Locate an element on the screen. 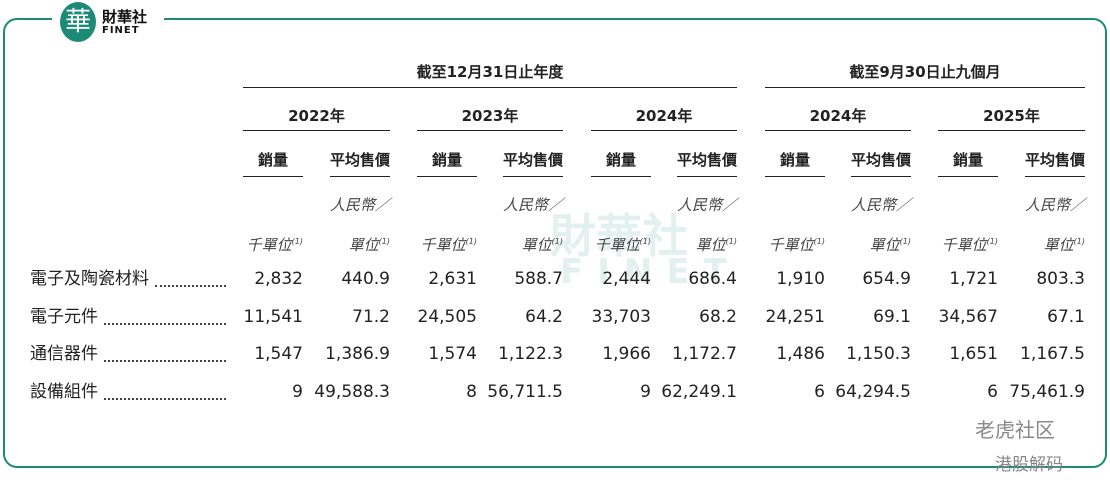 The height and width of the screenshot is (488, 1110). cell: 68.2 is located at coordinates (718, 317).